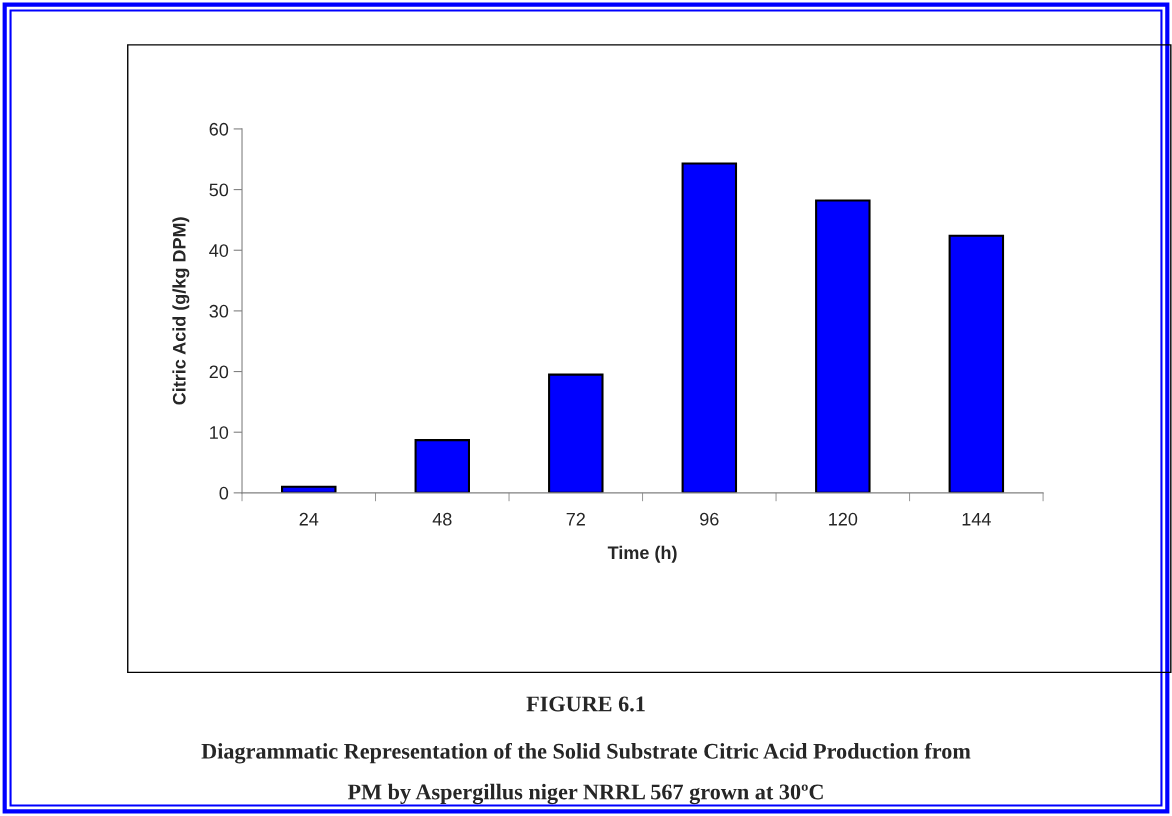 The image size is (1172, 816). Describe the element at coordinates (442, 519) in the screenshot. I see `x-tick-label: 48` at that location.